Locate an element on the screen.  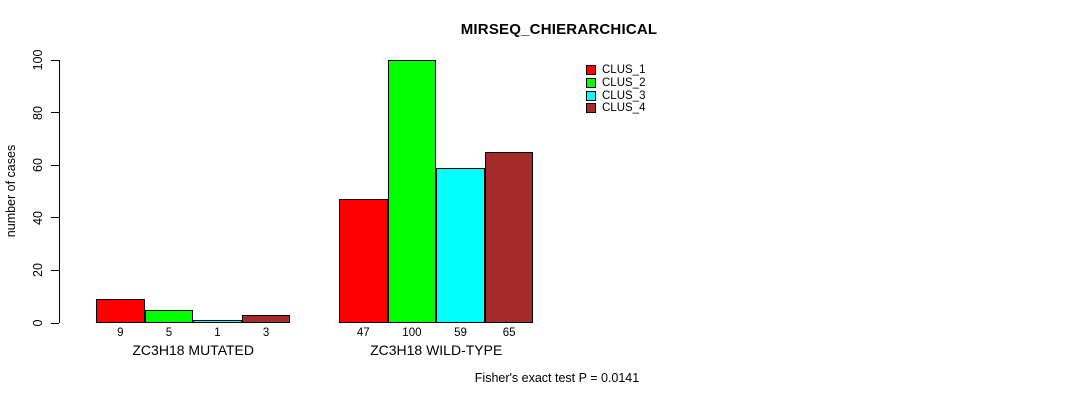
legend-item: CLUS_2 is located at coordinates (615, 83).